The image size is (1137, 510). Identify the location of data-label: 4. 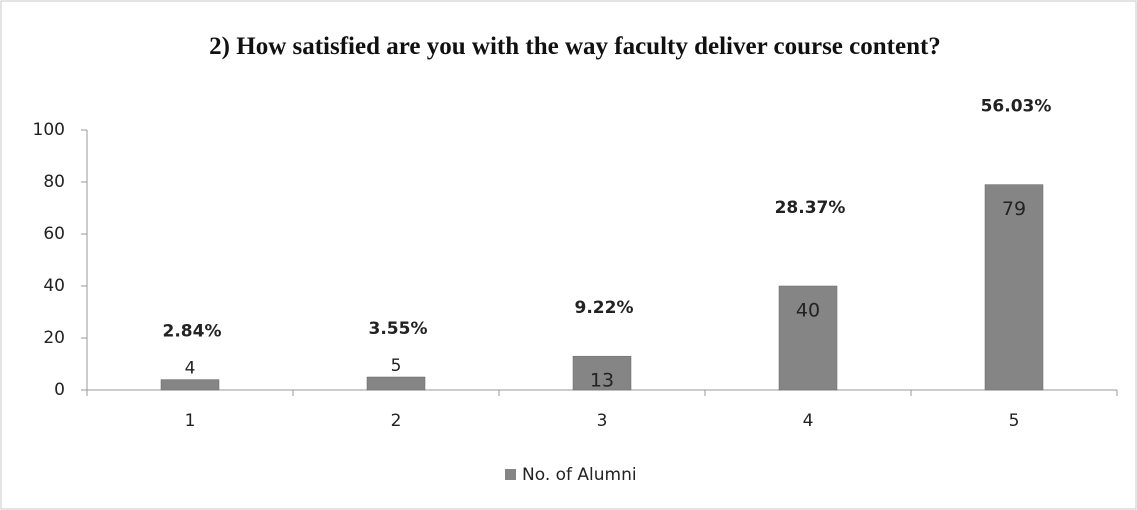
(190, 369).